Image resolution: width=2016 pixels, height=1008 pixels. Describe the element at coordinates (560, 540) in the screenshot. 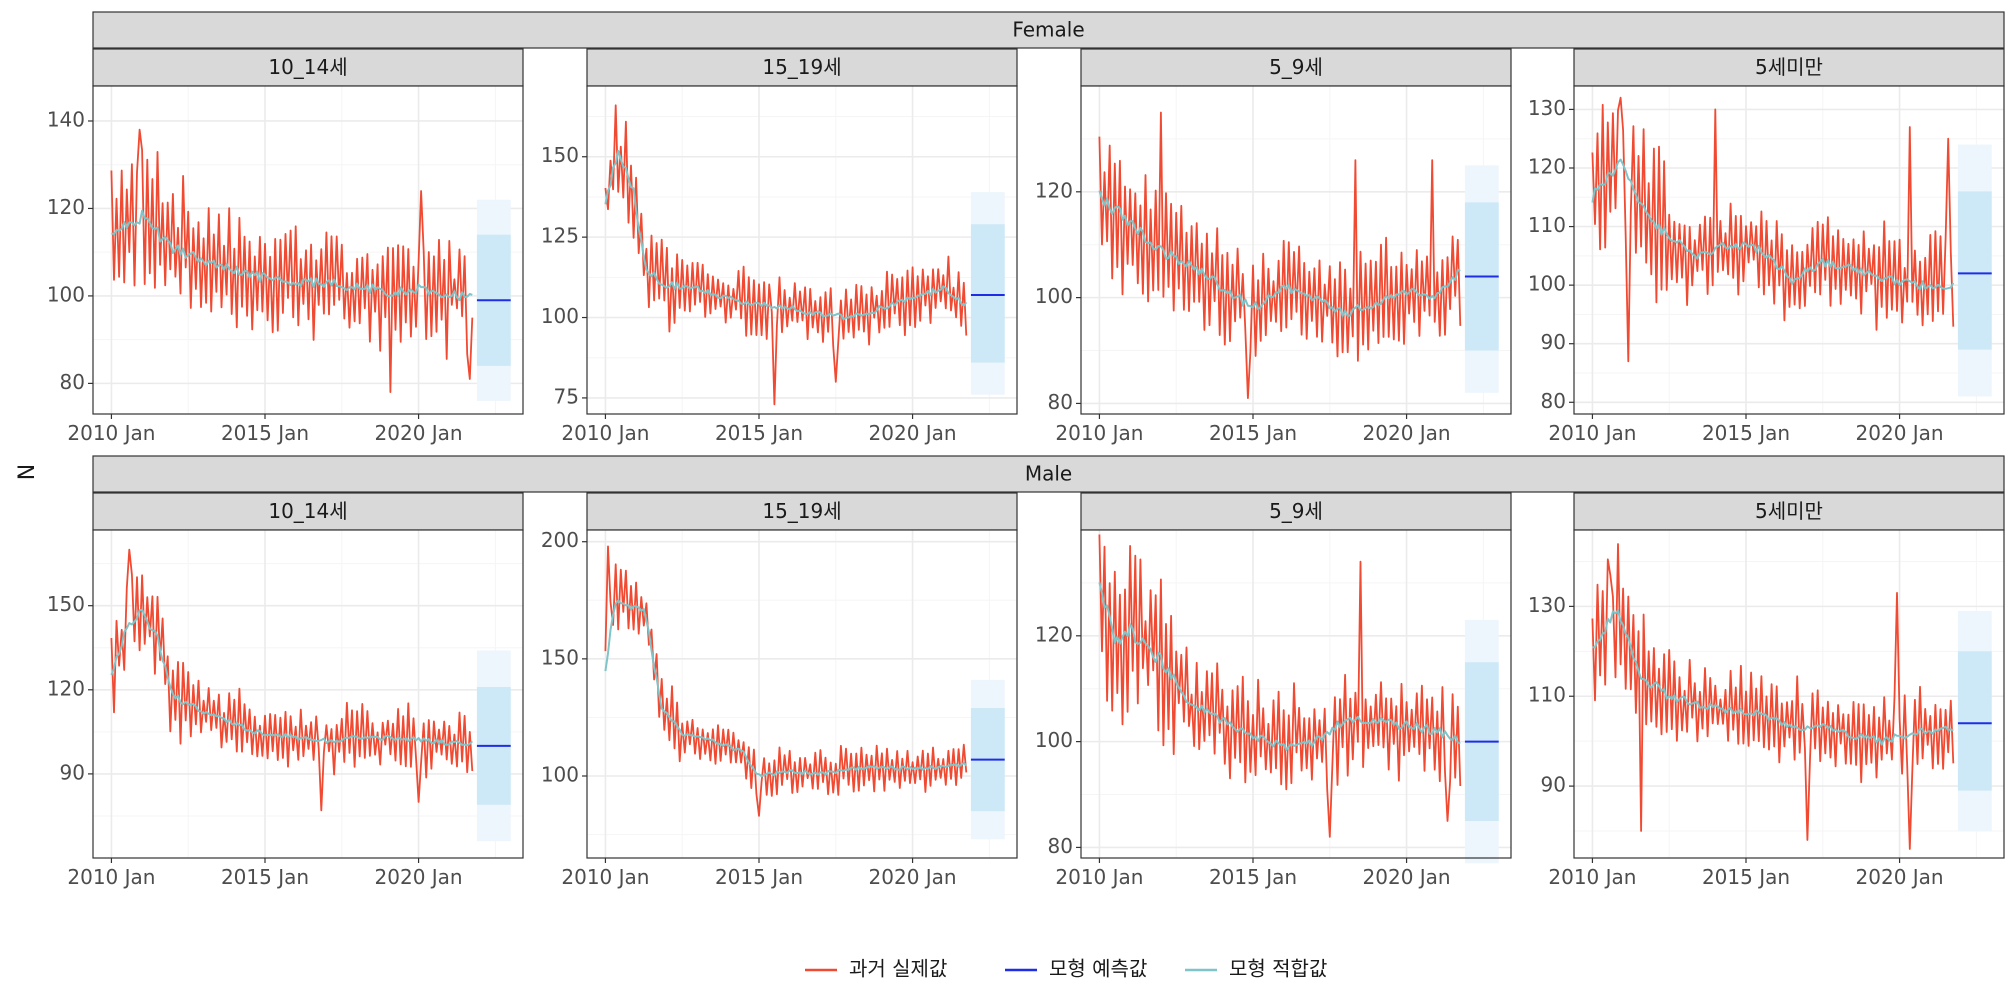

I see `y-tick-label: 200` at that location.